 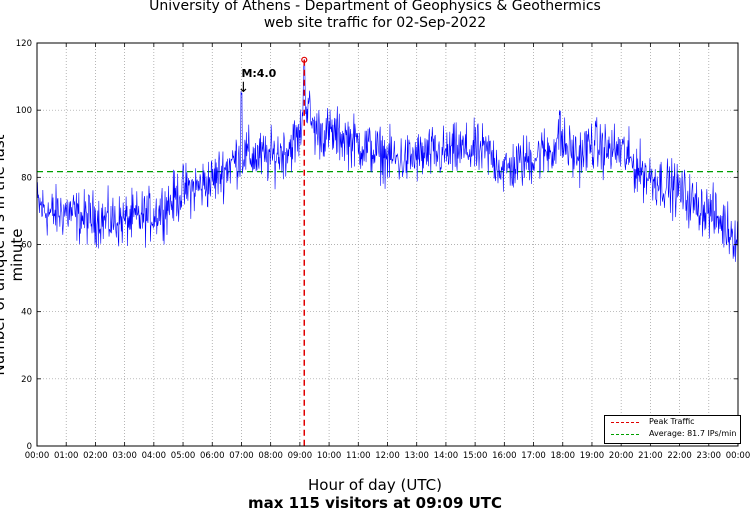 I want to click on x-axis-label: Hour of day (UTC), so click(x=375, y=485).